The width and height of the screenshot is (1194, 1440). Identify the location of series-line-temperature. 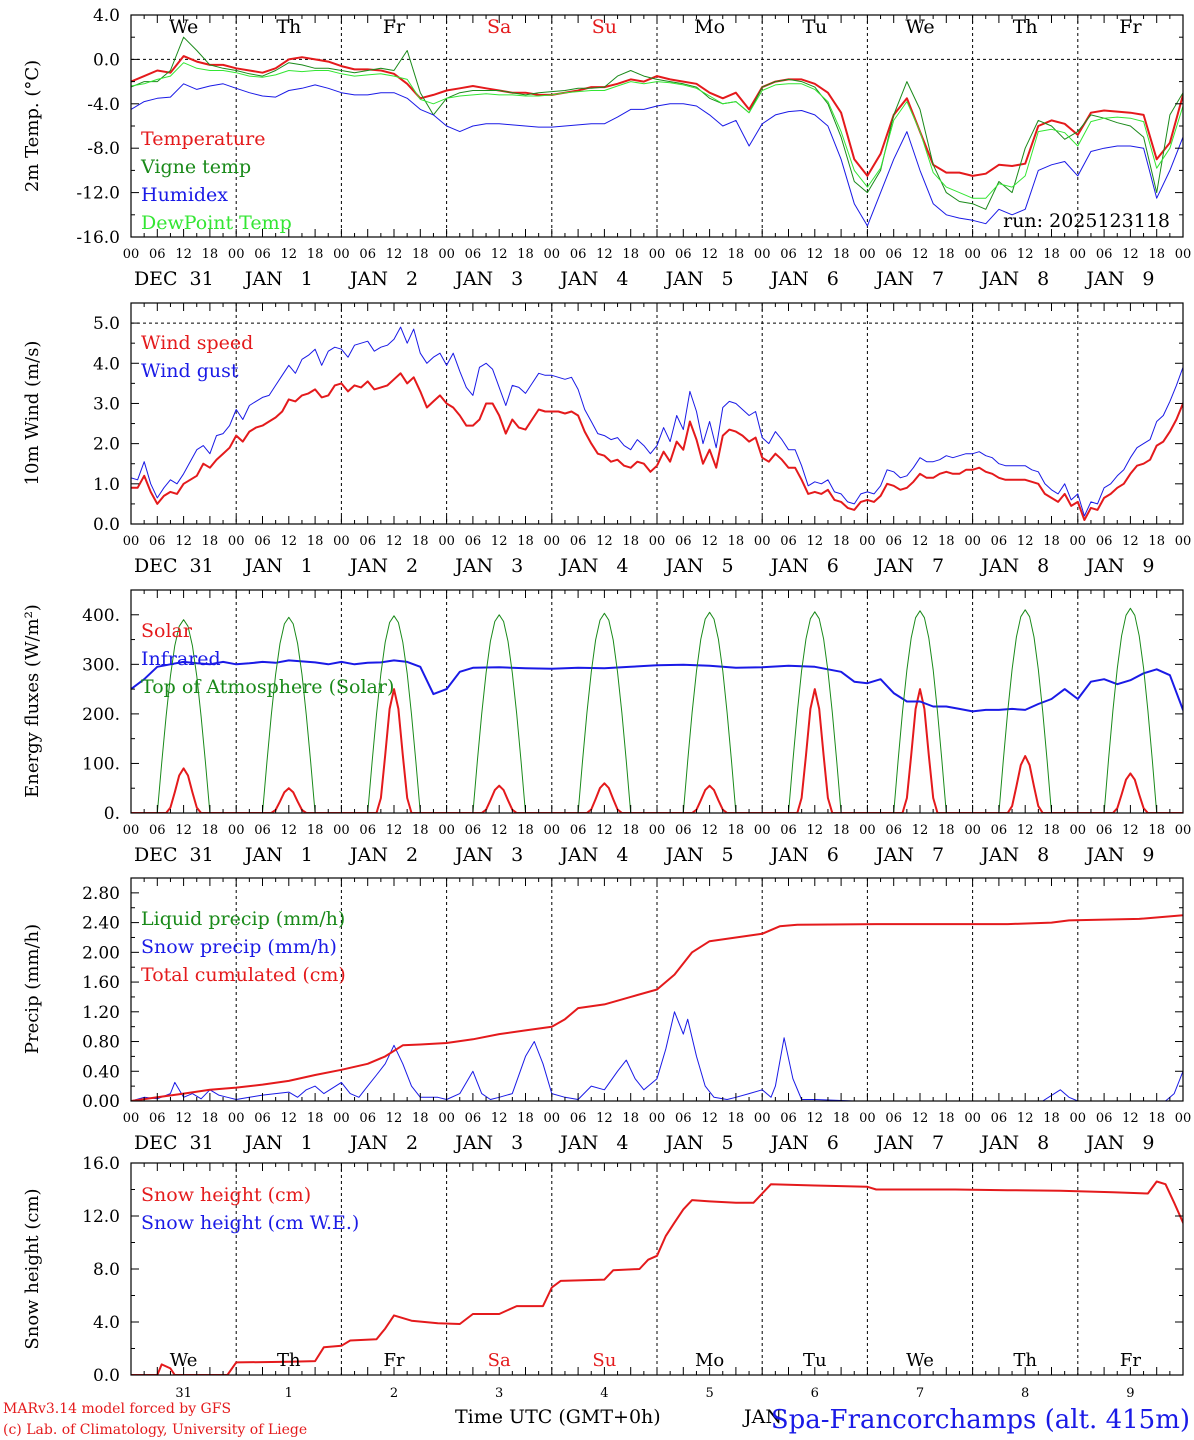
(657, 116).